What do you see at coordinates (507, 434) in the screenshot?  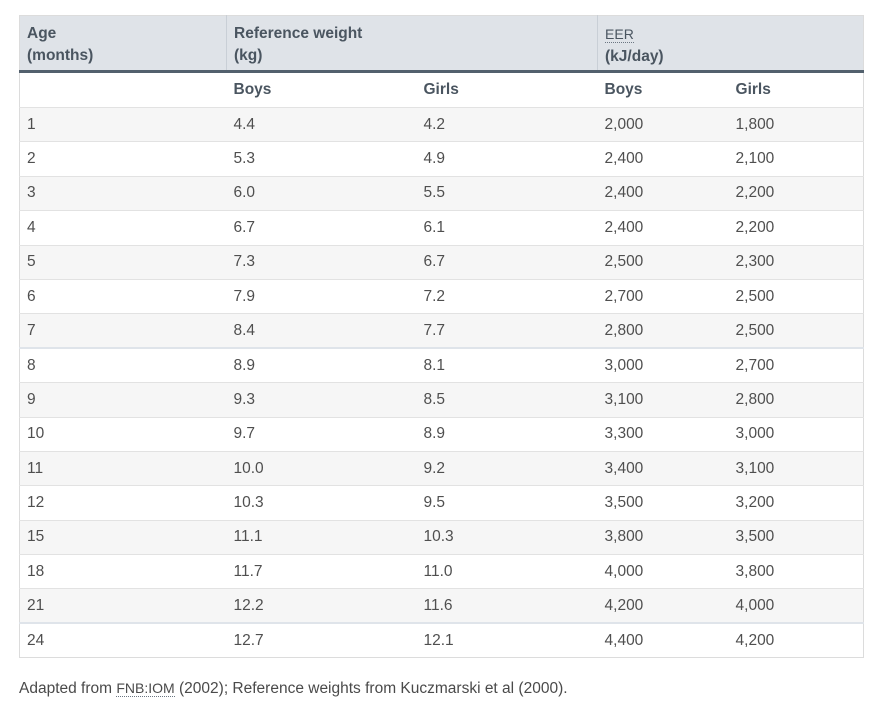 I see `cell-girls-weight: 8.9` at bounding box center [507, 434].